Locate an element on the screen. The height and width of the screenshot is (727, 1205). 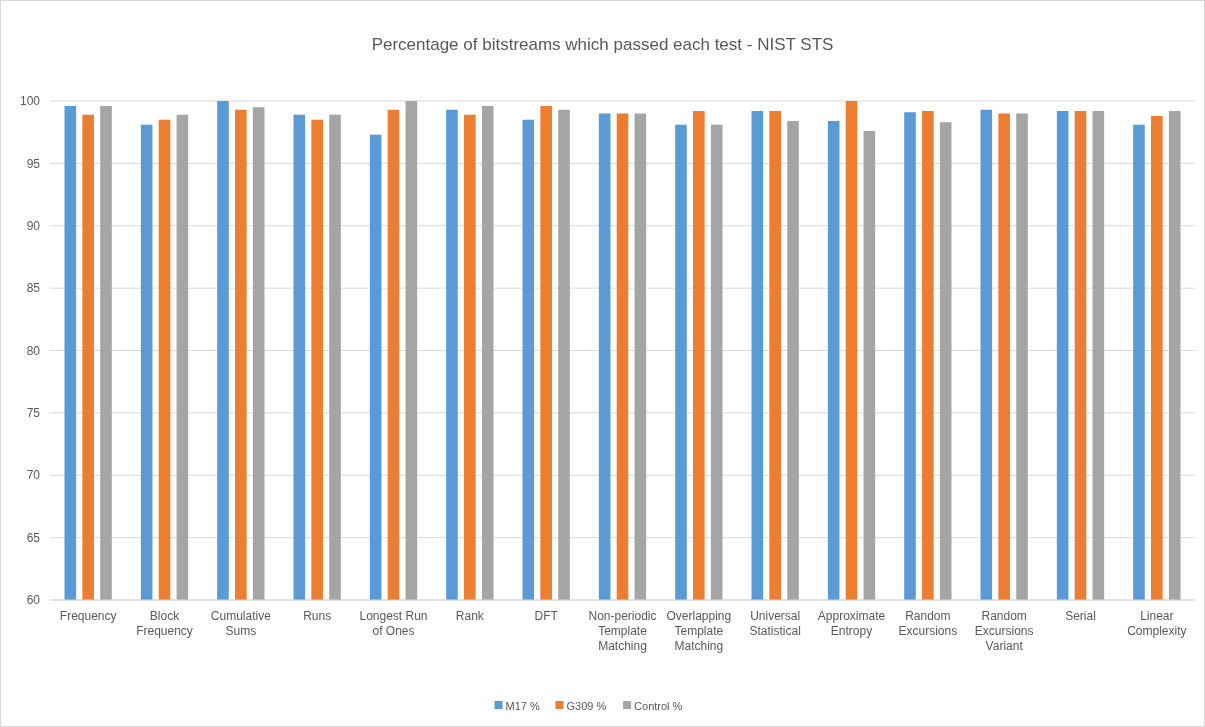
x-tick-label: Cumulative Sums is located at coordinates (241, 623).